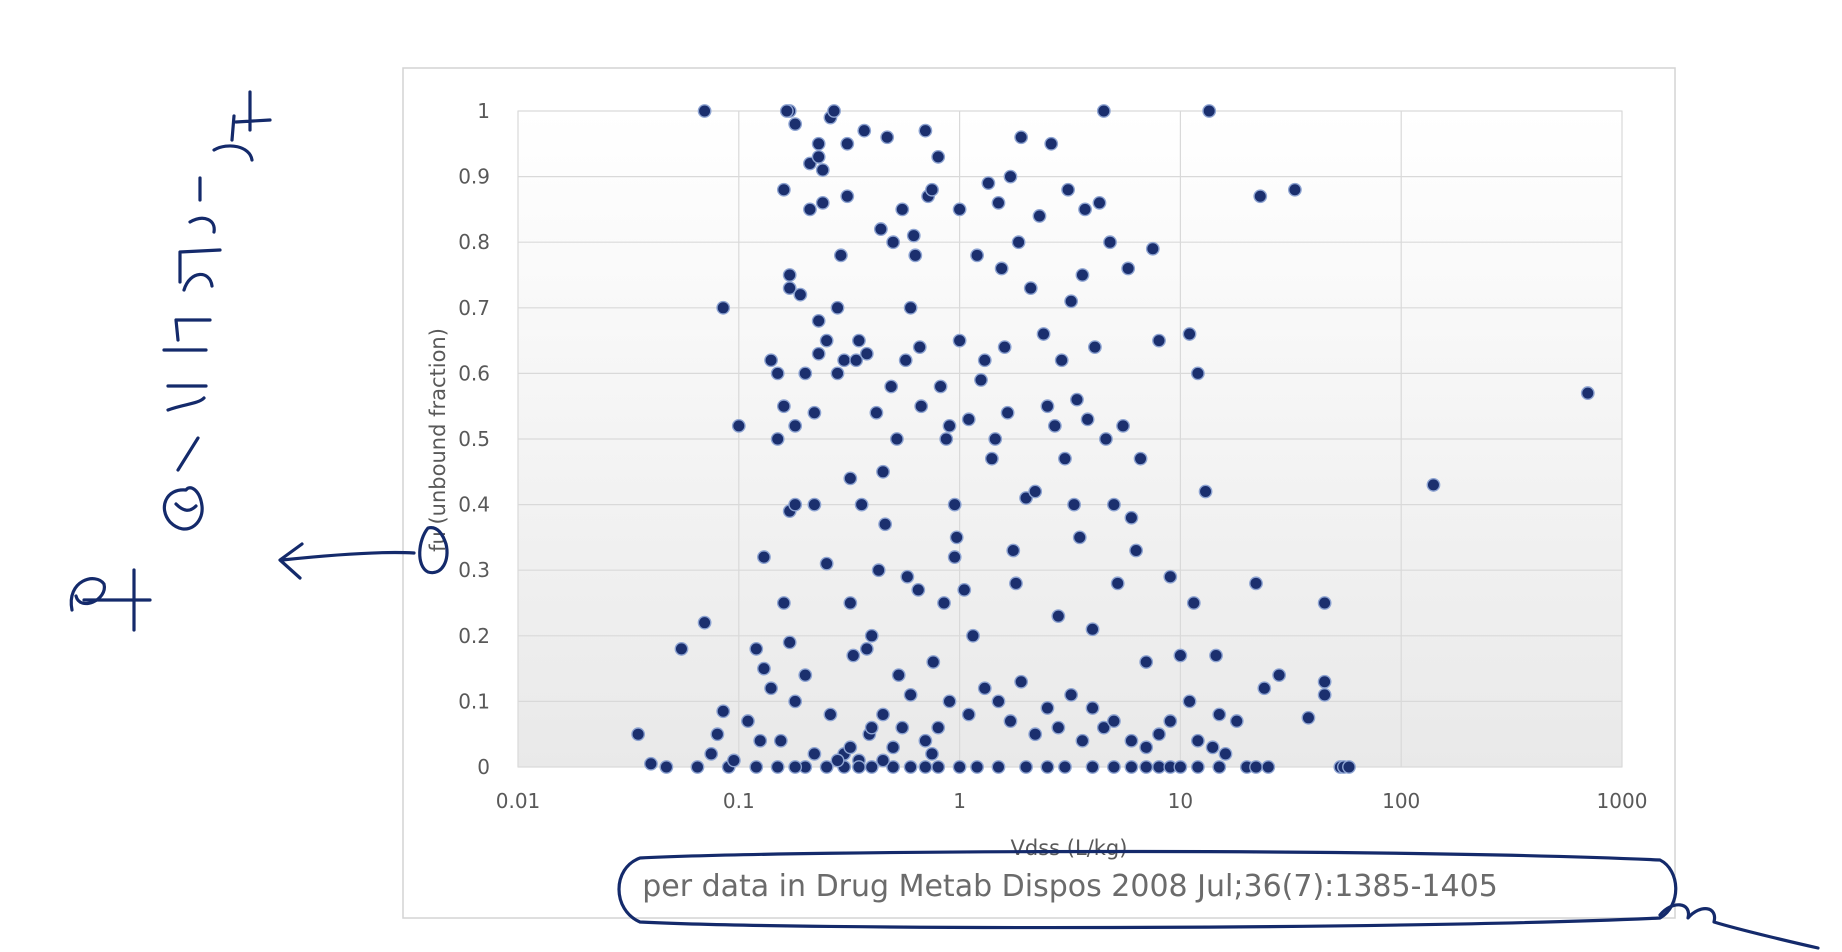 This screenshot has height=952, width=1842. Describe the element at coordinates (1401, 801) in the screenshot. I see `x-tick-label: 100` at that location.